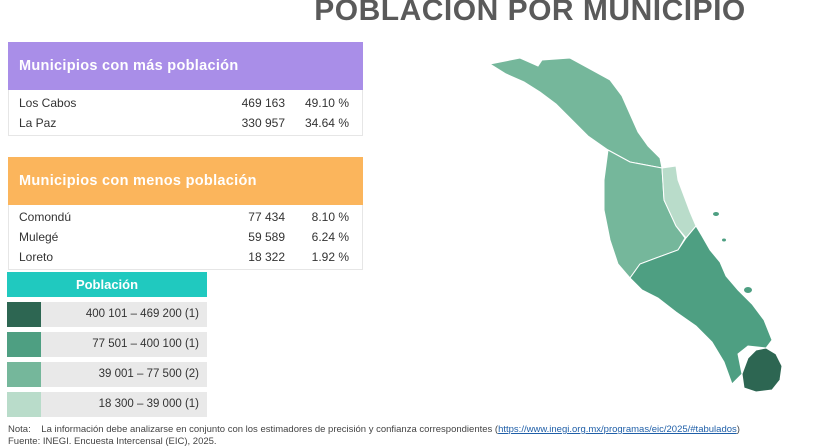 This screenshot has width=833, height=448. I want to click on legend-heading: Población, so click(107, 284).